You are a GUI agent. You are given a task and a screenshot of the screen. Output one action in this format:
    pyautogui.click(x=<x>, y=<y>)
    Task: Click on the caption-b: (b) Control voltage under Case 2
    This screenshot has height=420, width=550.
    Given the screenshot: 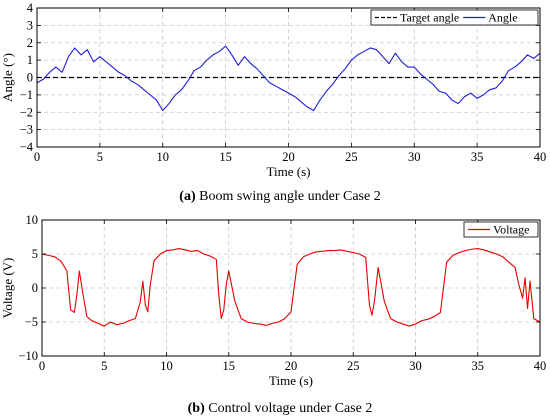 What is the action you would take?
    pyautogui.click(x=280, y=408)
    